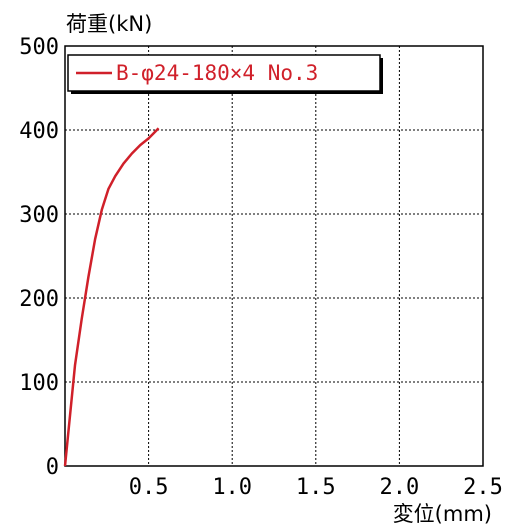 The height and width of the screenshot is (530, 506). What do you see at coordinates (39, 383) in the screenshot?
I see `y-tick-label: 100` at bounding box center [39, 383].